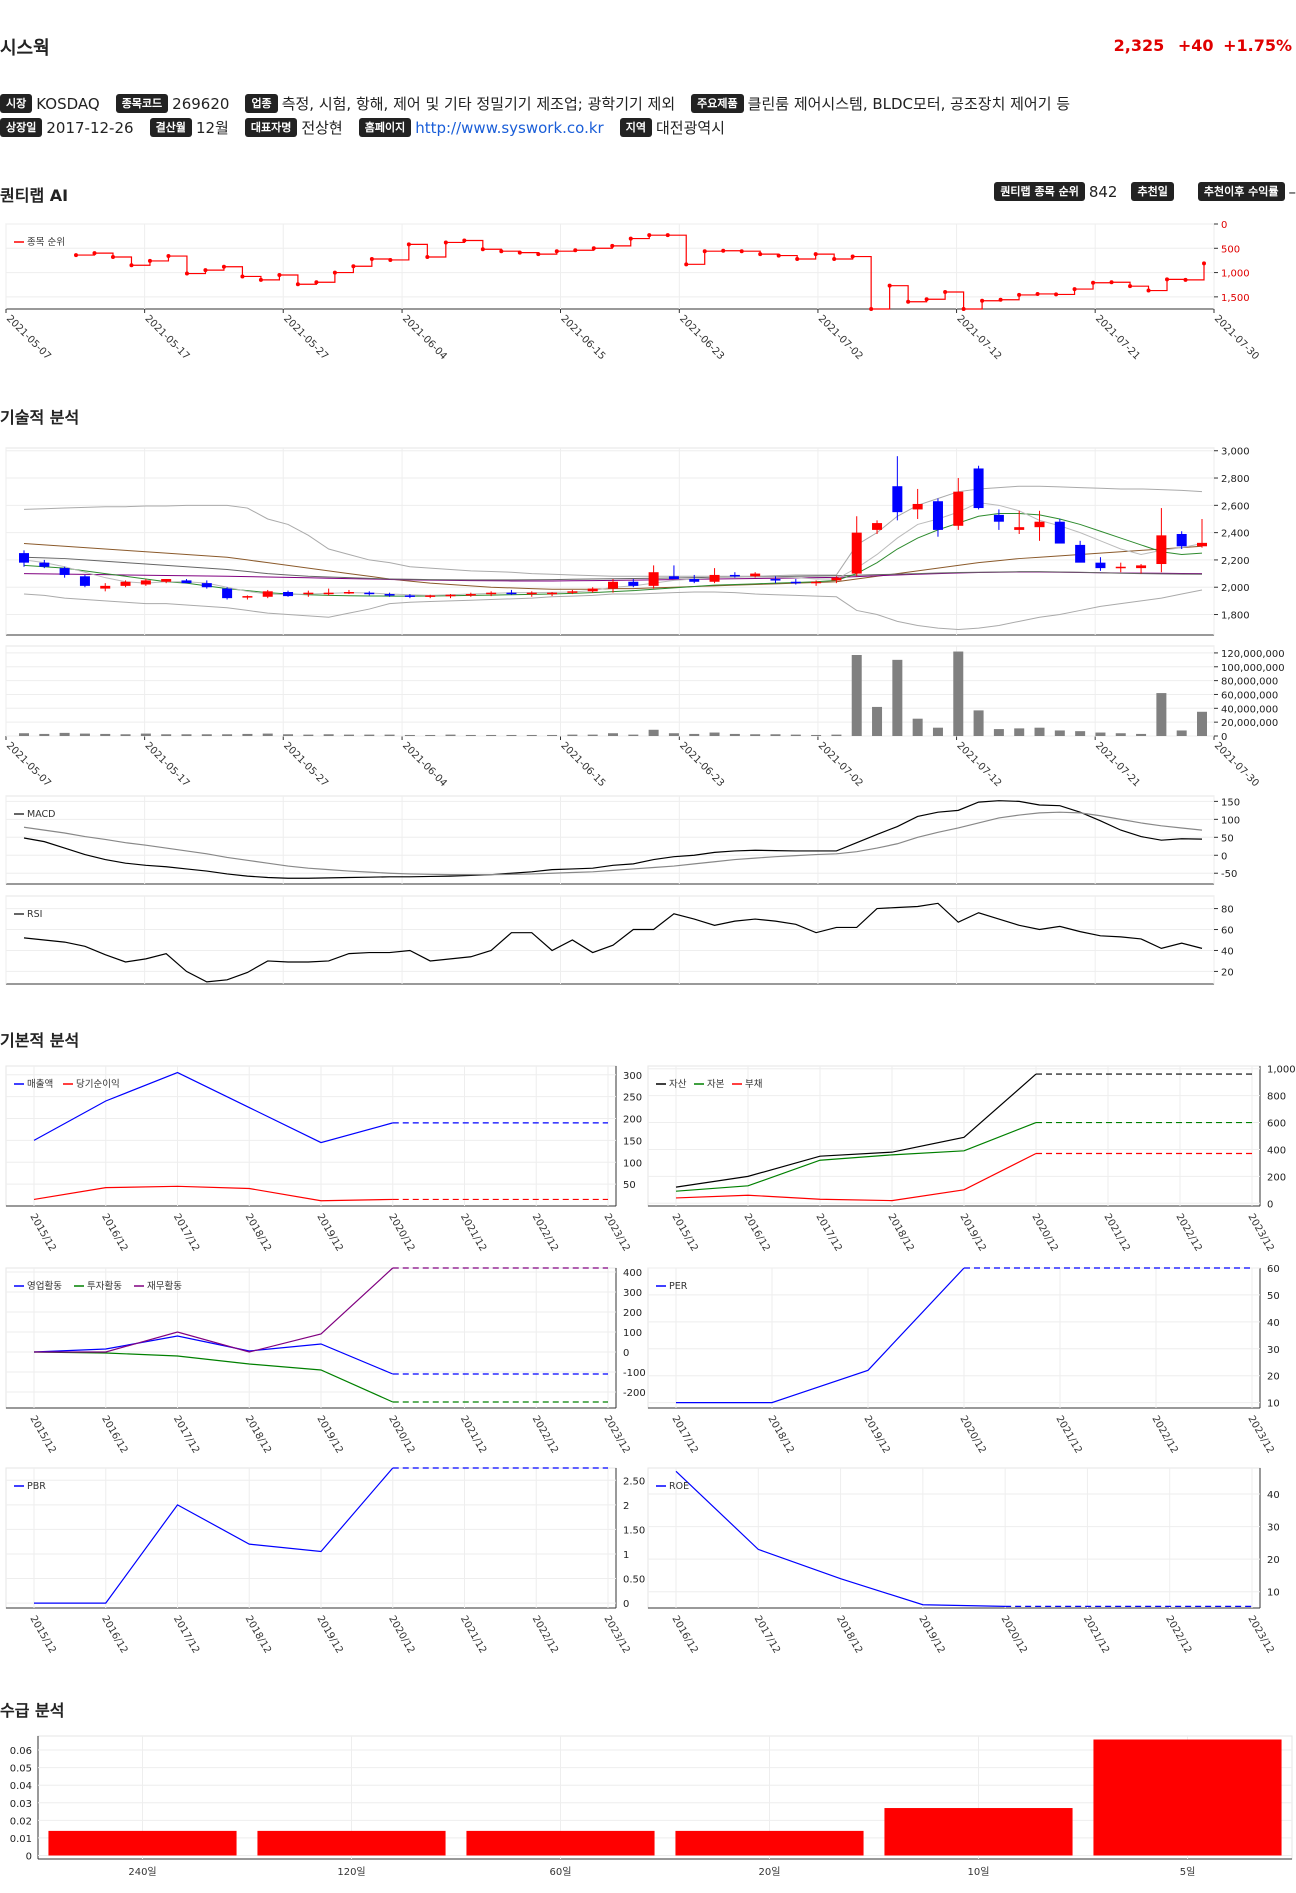 The width and height of the screenshot is (1296, 1893). I want to click on balance-ytick-label: 600, so click(1276, 1124).